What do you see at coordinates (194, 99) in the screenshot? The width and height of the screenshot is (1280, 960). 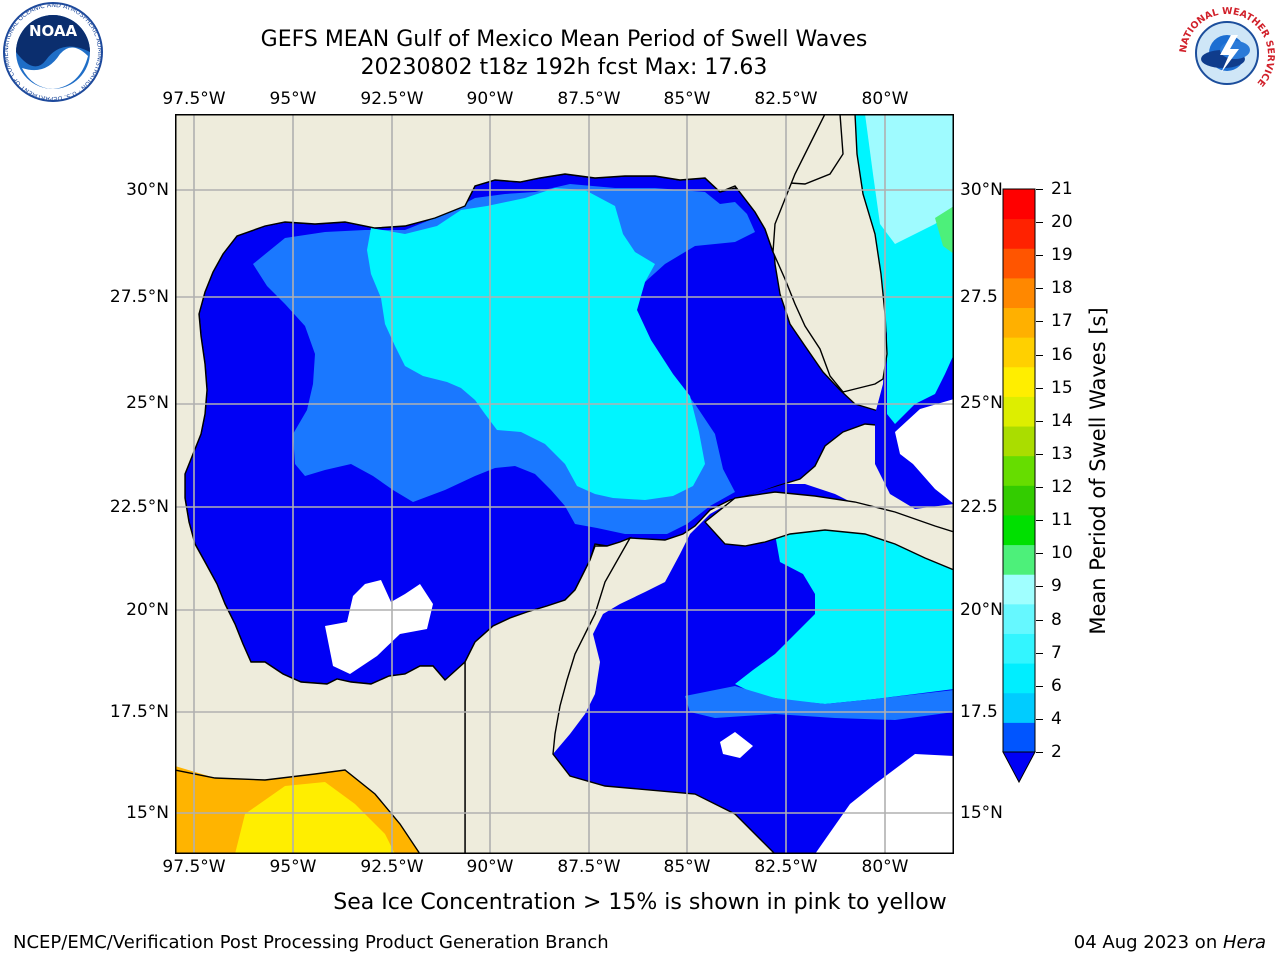 I see `lon-label-top: 97.5°W` at bounding box center [194, 99].